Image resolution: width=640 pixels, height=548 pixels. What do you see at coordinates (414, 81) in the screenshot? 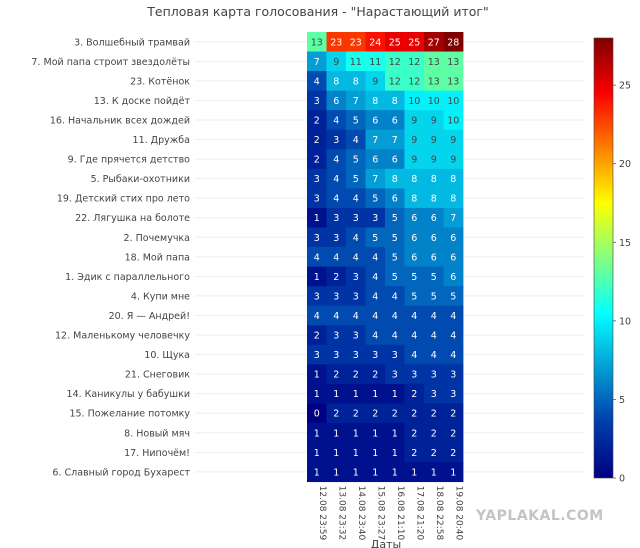
I see `cell-value-label: 12` at bounding box center [414, 81].